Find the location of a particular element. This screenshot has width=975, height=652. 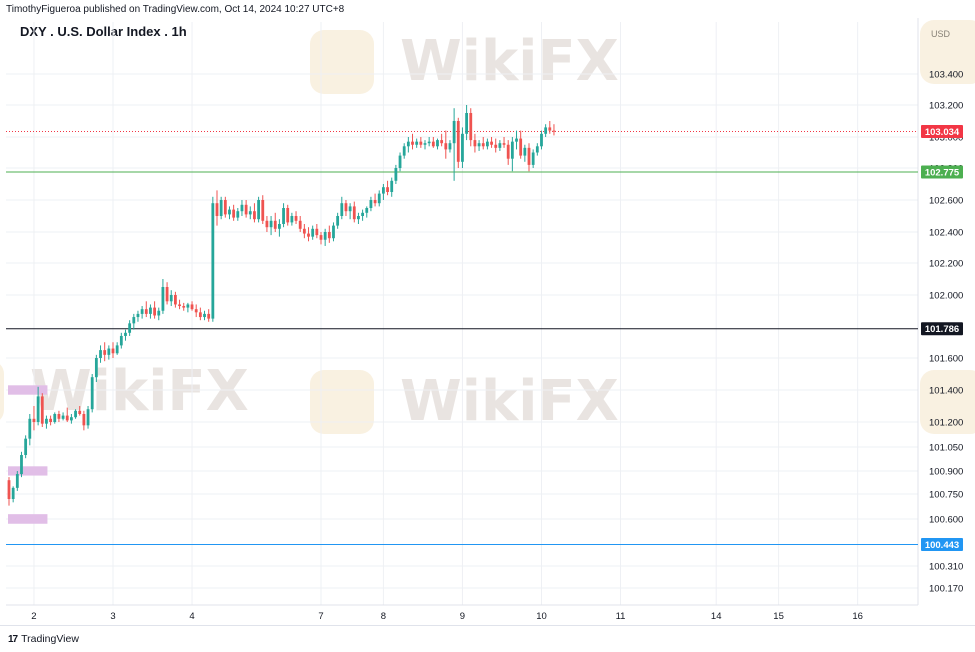

x-axis: 2 3 4 7 8 9 10 11 14 15 16 is located at coordinates (447, 616).